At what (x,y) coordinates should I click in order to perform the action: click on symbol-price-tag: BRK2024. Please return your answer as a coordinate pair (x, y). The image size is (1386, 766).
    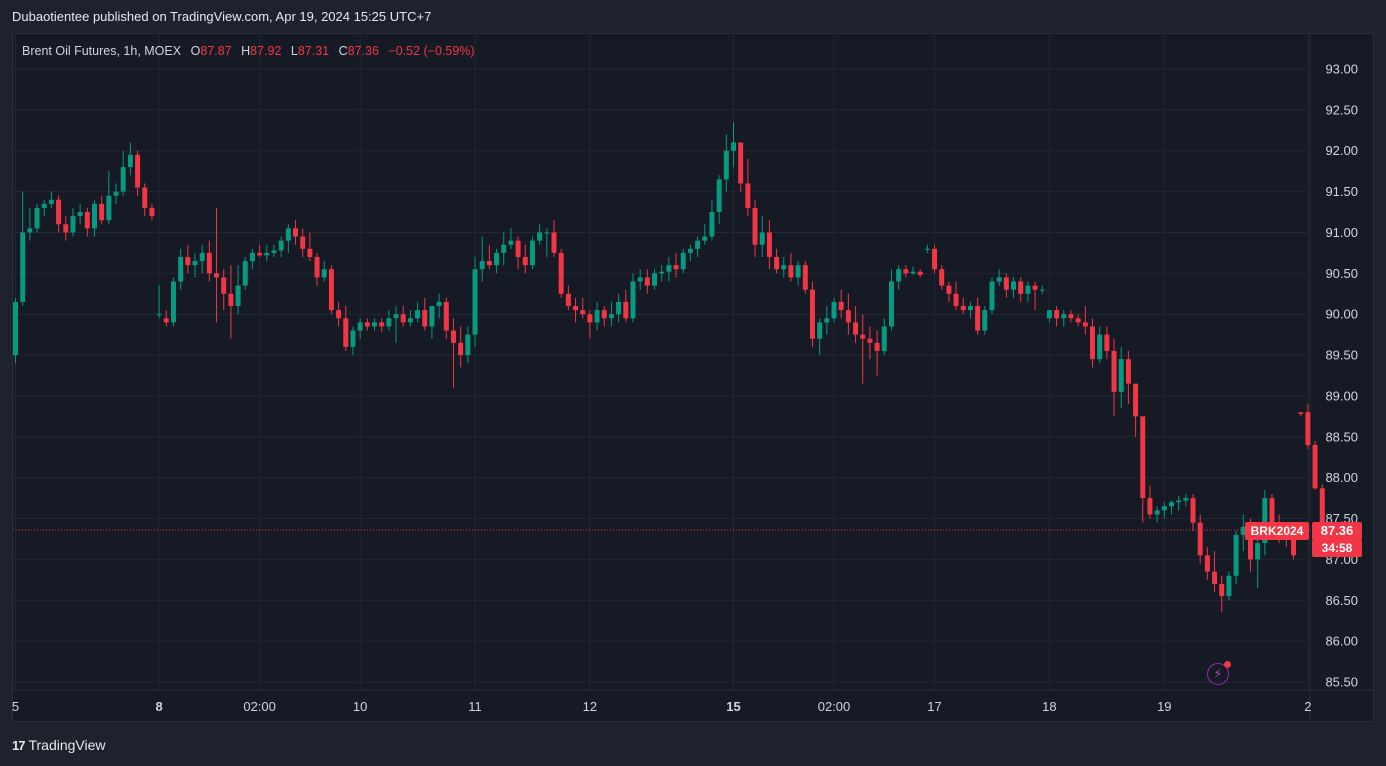
    Looking at the image, I should click on (1277, 531).